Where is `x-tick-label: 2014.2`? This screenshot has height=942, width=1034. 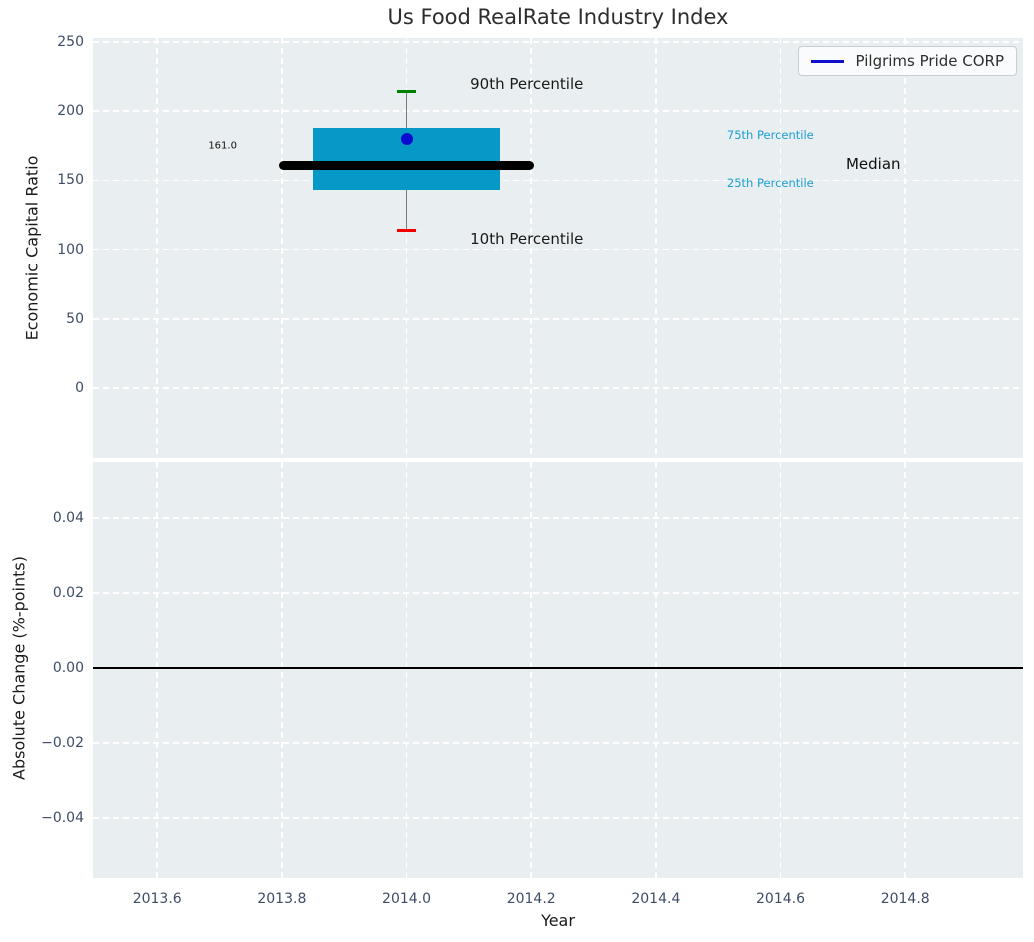
x-tick-label: 2014.2 is located at coordinates (531, 899).